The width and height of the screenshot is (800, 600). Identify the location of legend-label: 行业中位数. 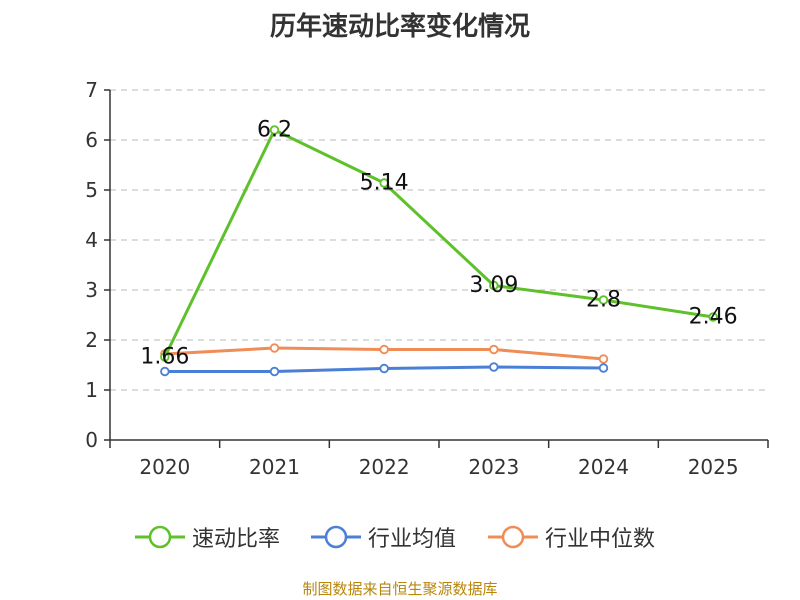
(600, 539).